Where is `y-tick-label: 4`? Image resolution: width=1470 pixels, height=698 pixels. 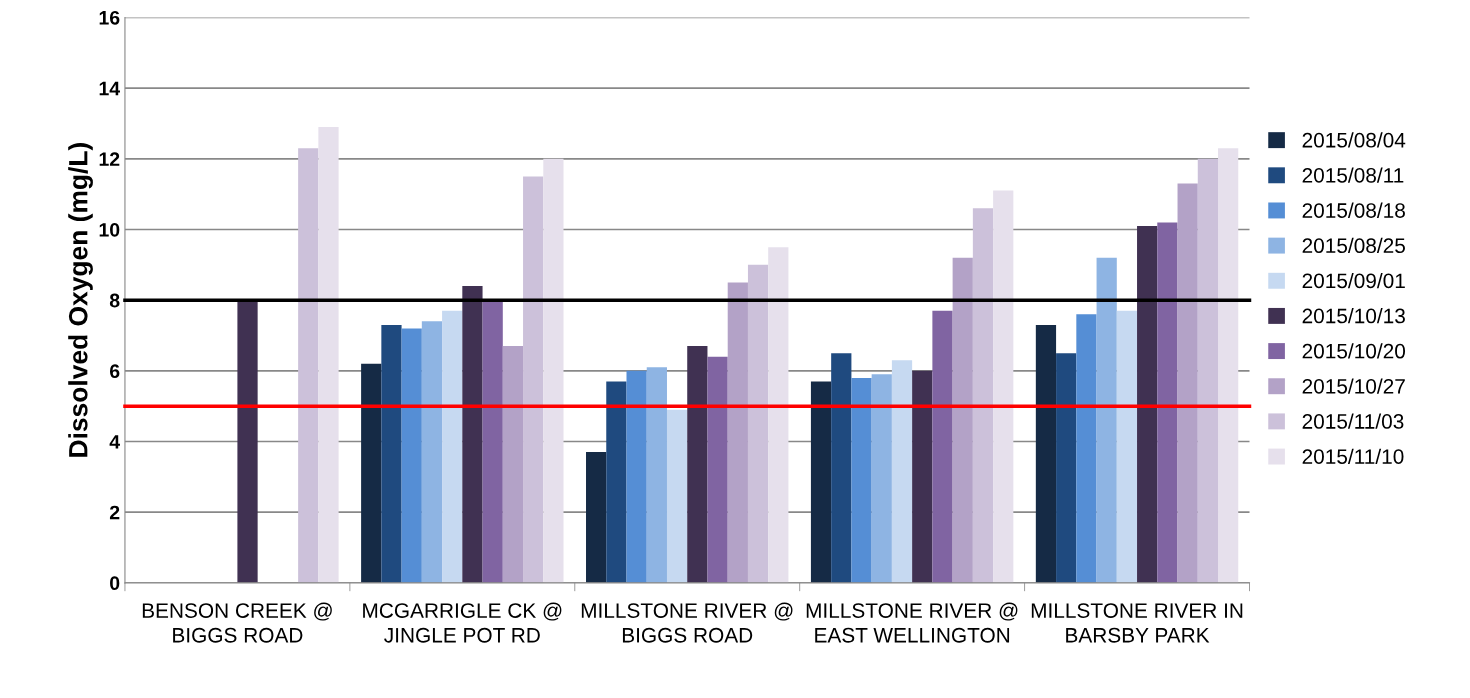
y-tick-label: 4 is located at coordinates (114, 442).